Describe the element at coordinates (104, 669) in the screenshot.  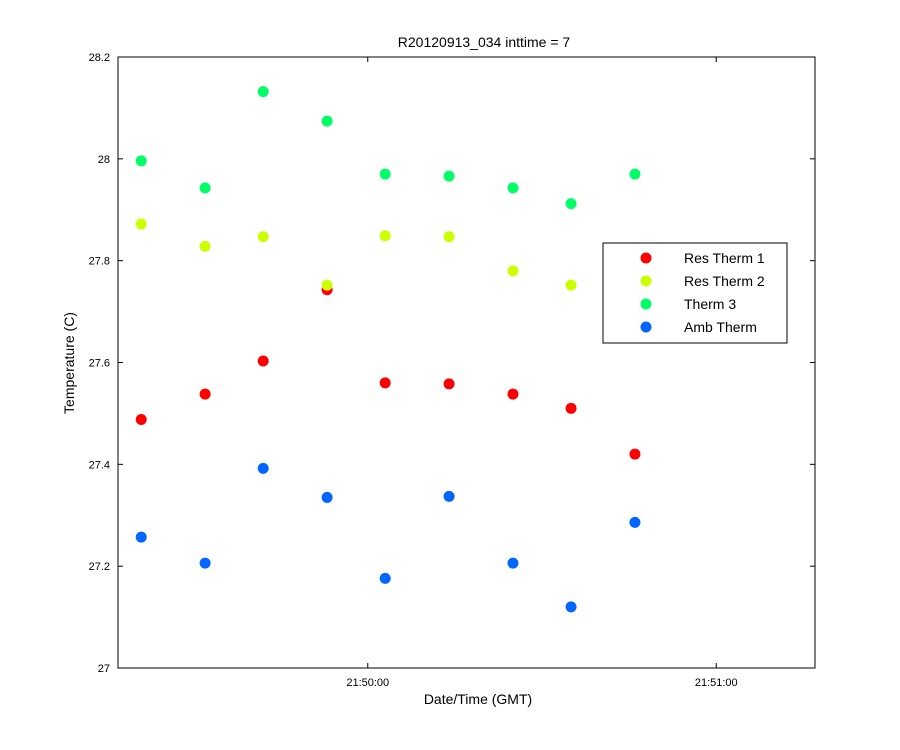
I see `y-tick-label: 27` at that location.